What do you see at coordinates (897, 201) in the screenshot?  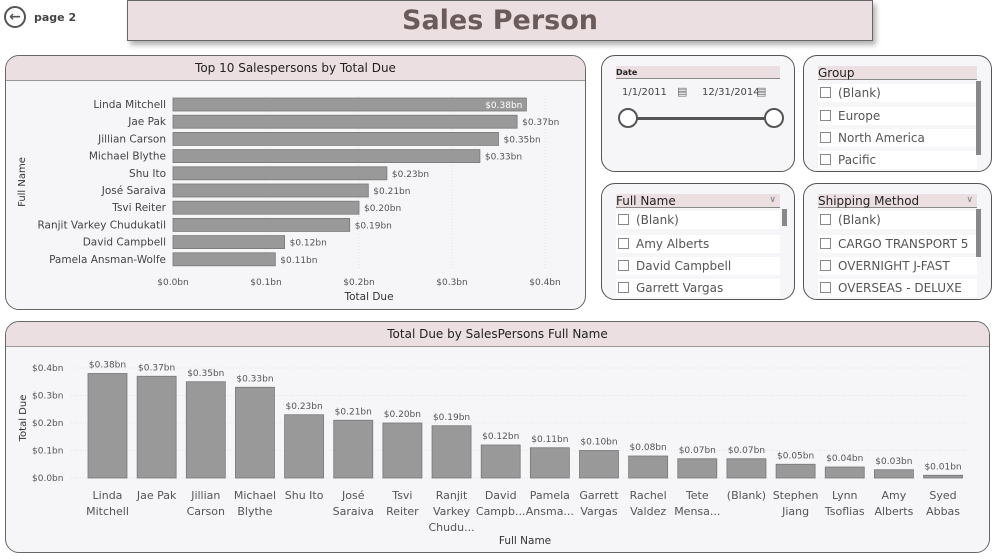 I see `slicer-title: Shipping Method ∨` at bounding box center [897, 201].